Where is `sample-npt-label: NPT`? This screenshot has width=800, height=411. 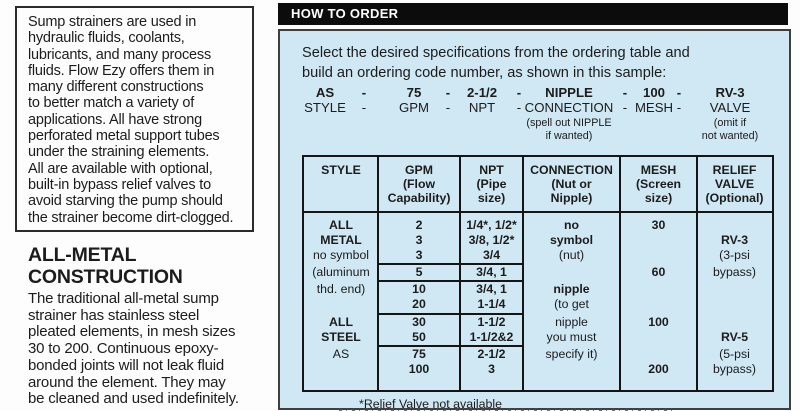
sample-npt-label: NPT is located at coordinates (482, 107).